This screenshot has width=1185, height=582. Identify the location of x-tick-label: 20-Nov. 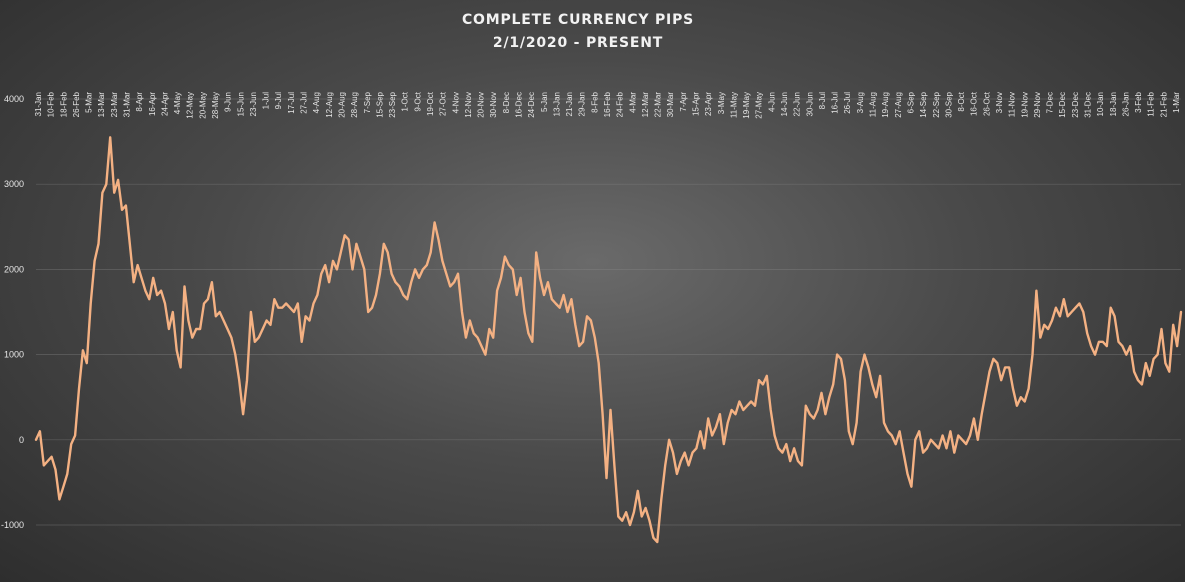
(481, 105).